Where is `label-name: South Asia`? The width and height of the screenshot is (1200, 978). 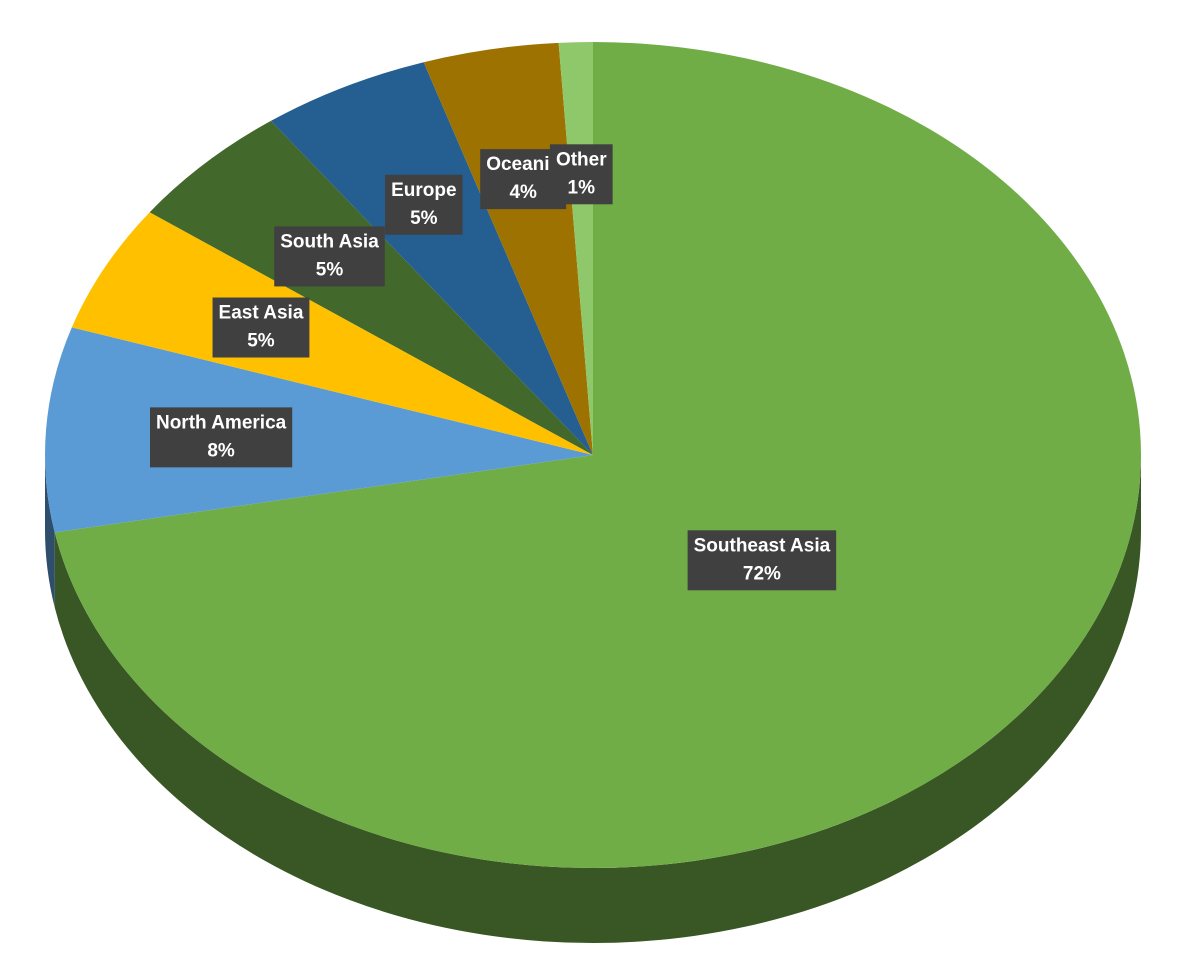 label-name: South Asia is located at coordinates (329, 241).